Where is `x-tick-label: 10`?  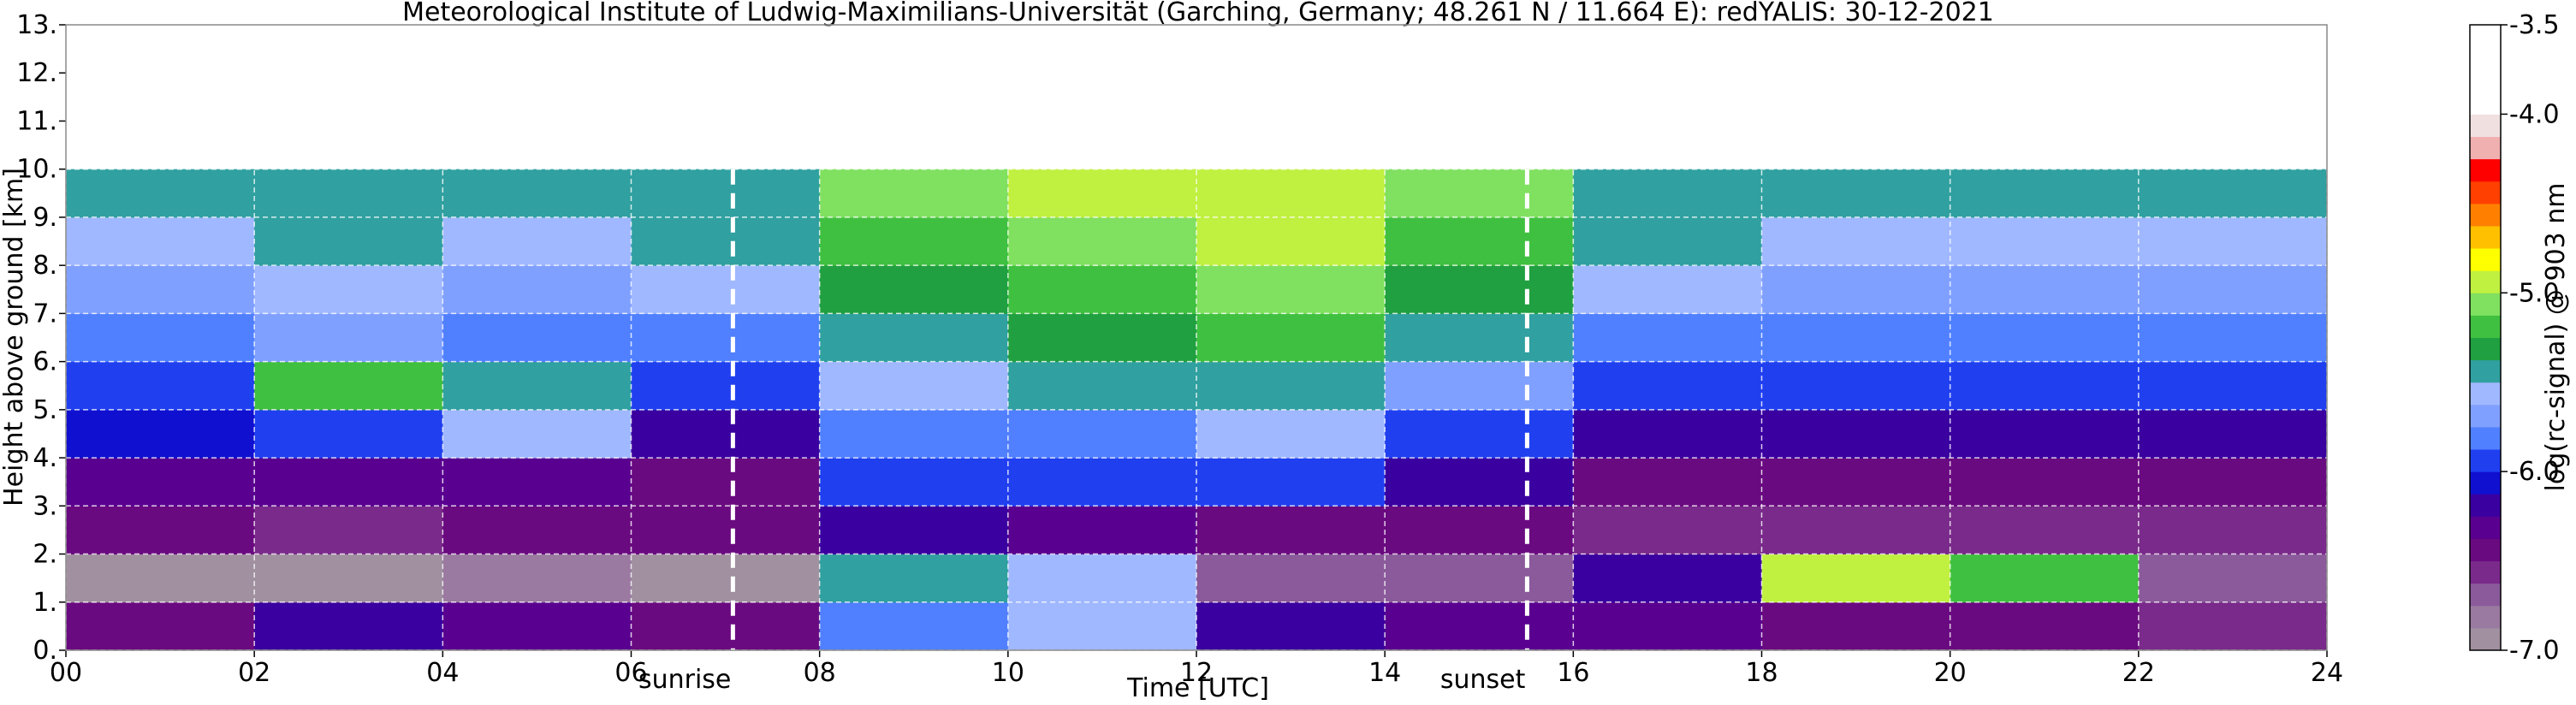 x-tick-label: 10 is located at coordinates (1008, 673).